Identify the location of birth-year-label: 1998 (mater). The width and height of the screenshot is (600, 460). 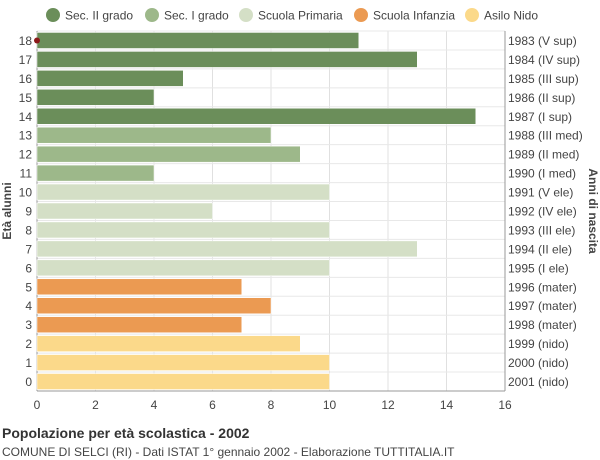
(542, 325).